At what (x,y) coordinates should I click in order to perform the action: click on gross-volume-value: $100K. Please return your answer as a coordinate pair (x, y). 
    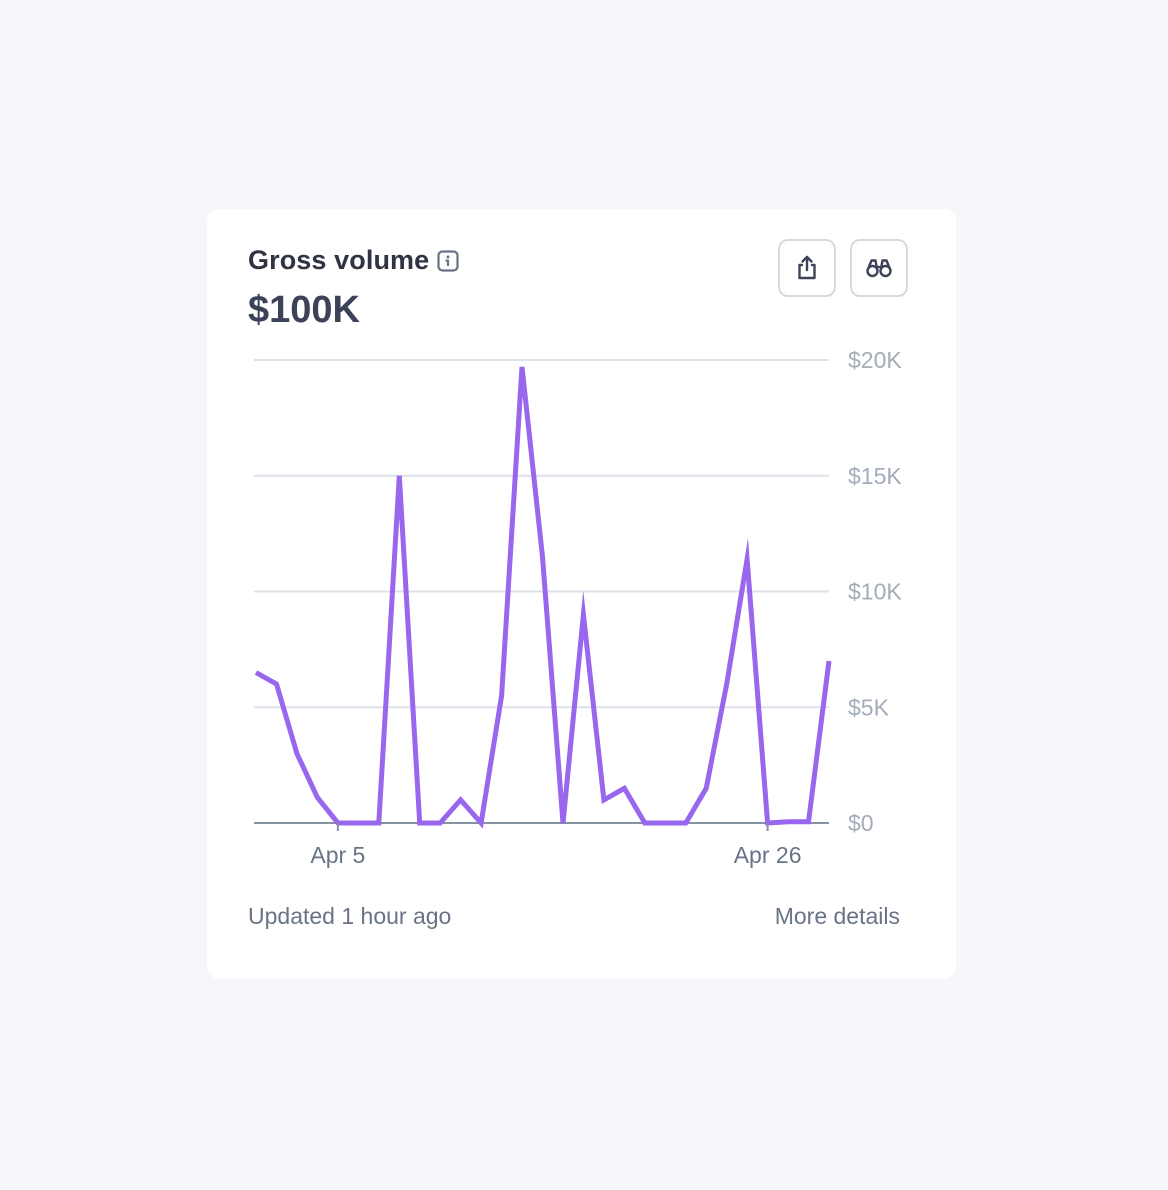
    Looking at the image, I should click on (304, 310).